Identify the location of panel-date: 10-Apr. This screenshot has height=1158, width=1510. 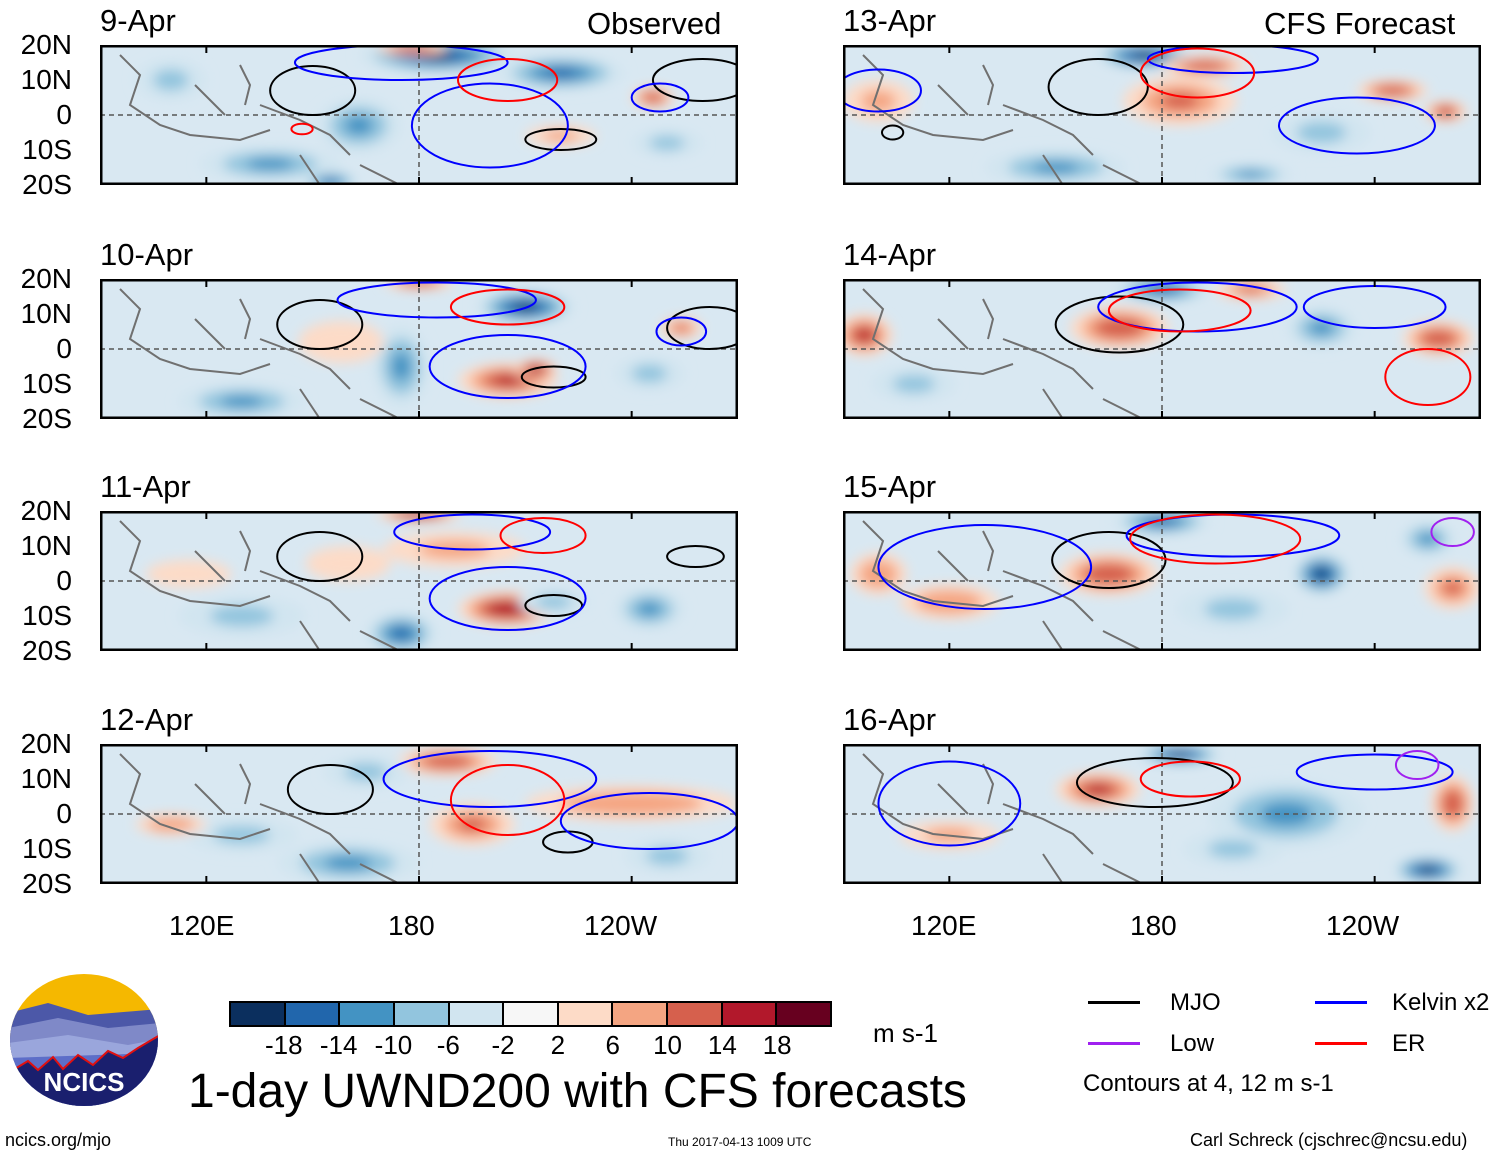
(147, 254).